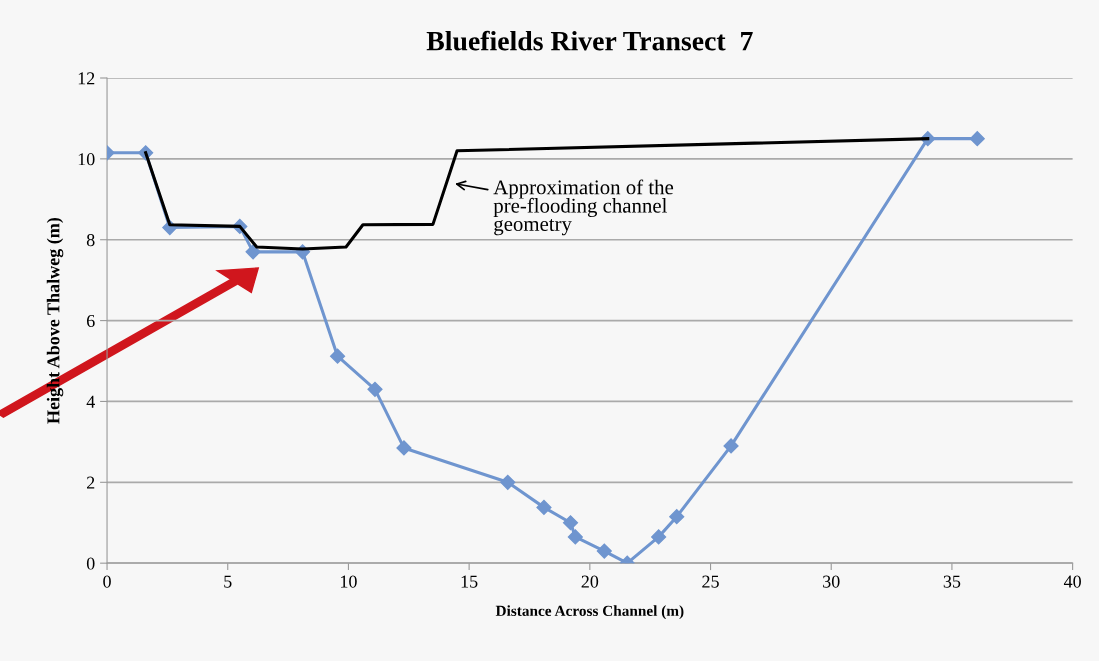 Image resolution: width=1099 pixels, height=661 pixels. I want to click on y-tick-label: 2, so click(91, 482).